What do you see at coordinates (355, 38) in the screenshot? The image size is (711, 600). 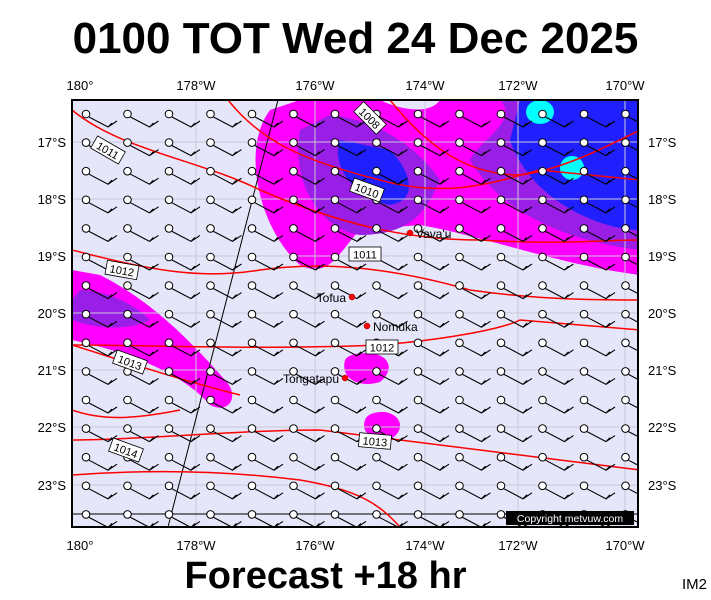 I see `page-title: 0100 TOT Wed 24 Dec 2025` at bounding box center [355, 38].